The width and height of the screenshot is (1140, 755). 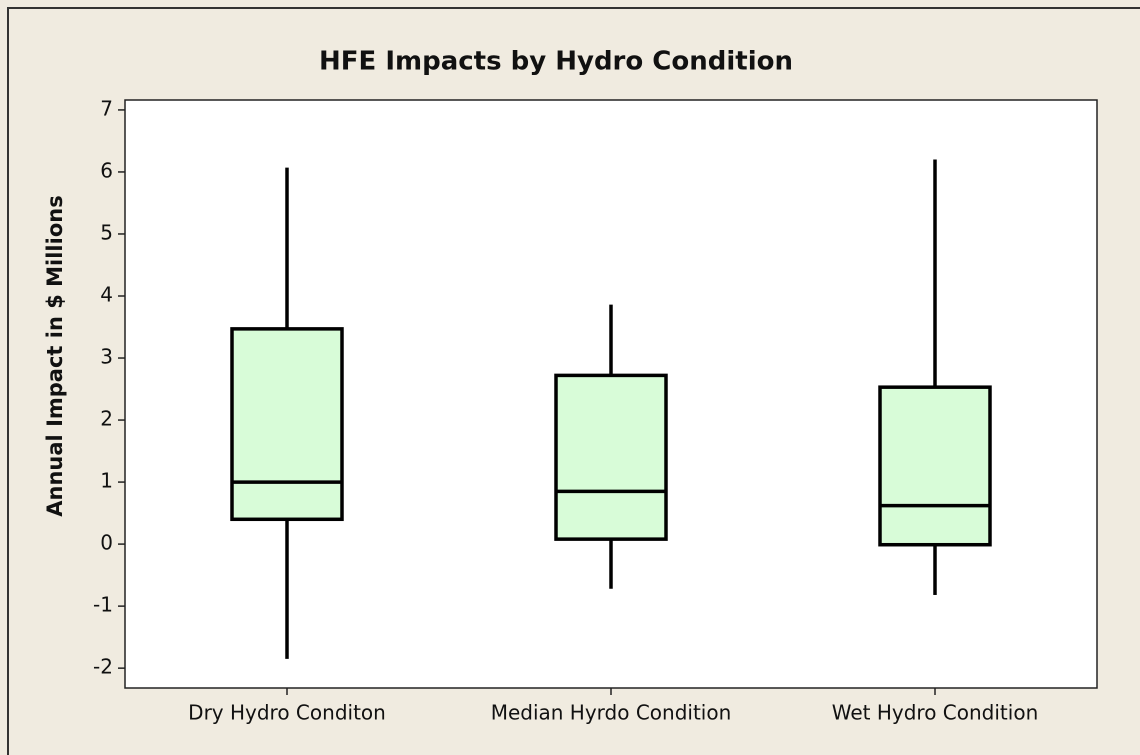 I want to click on x-tick-label: Dry Hydro Conditon, so click(x=287, y=713).